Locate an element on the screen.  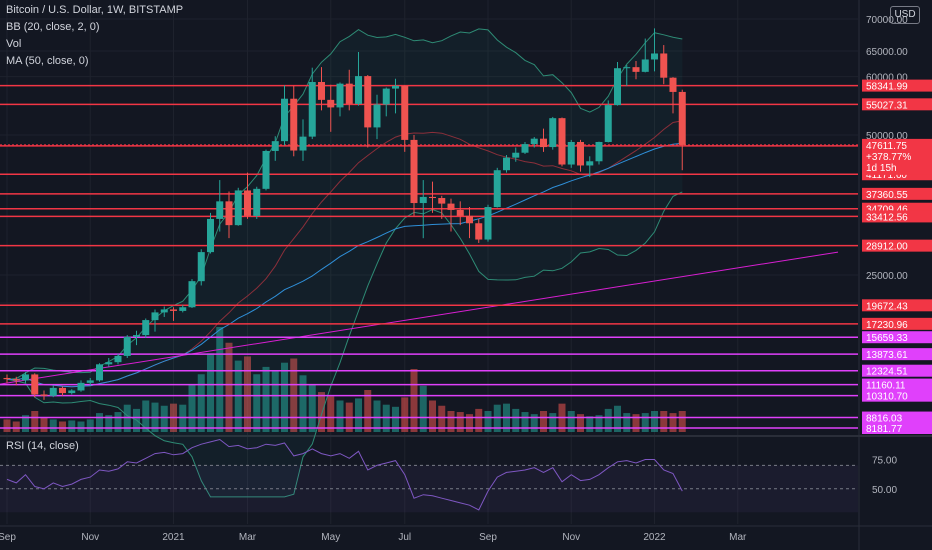
rsi-indicator-label: RSI (14, close) is located at coordinates (42, 446).